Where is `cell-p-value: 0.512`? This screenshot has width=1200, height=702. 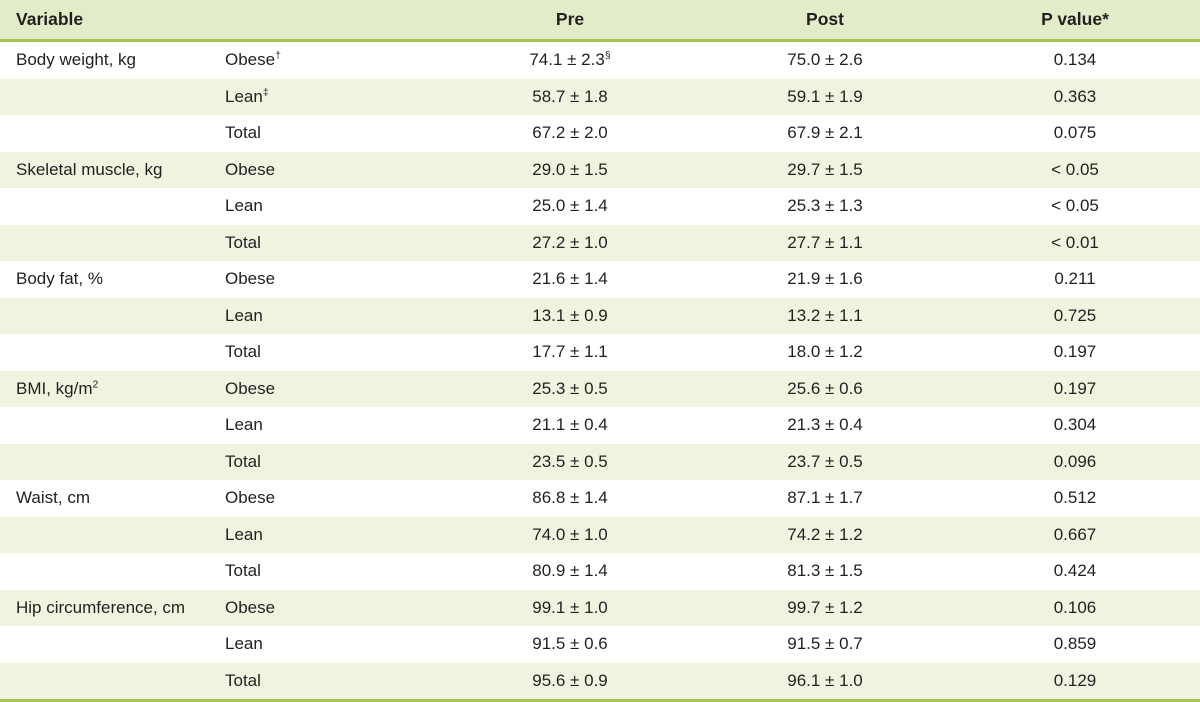 cell-p-value: 0.512 is located at coordinates (1075, 498).